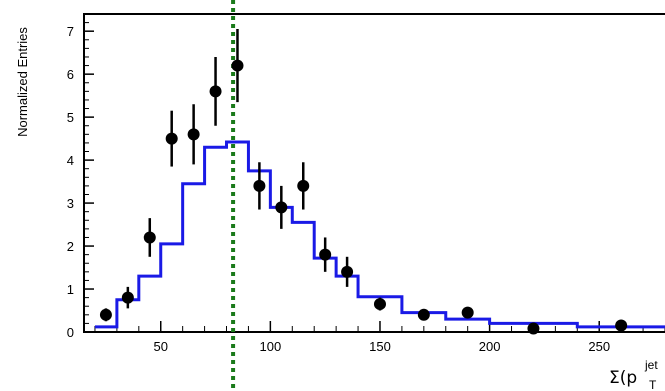  What do you see at coordinates (70, 117) in the screenshot?
I see `y-tick-label: 5` at bounding box center [70, 117].